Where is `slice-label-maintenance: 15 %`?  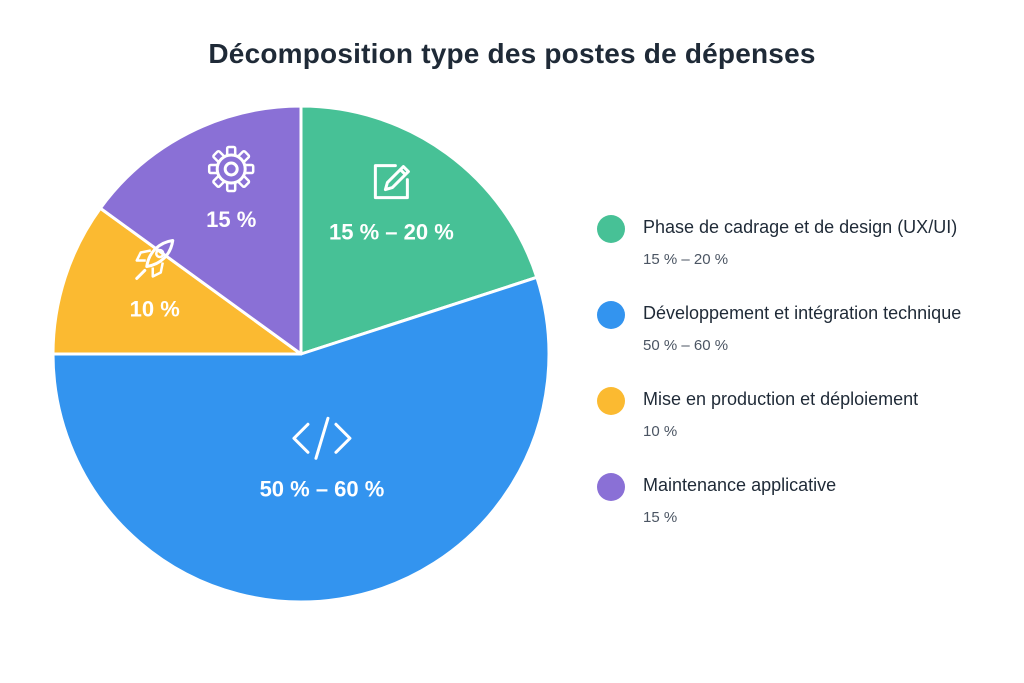 slice-label-maintenance: 15 % is located at coordinates (231, 219).